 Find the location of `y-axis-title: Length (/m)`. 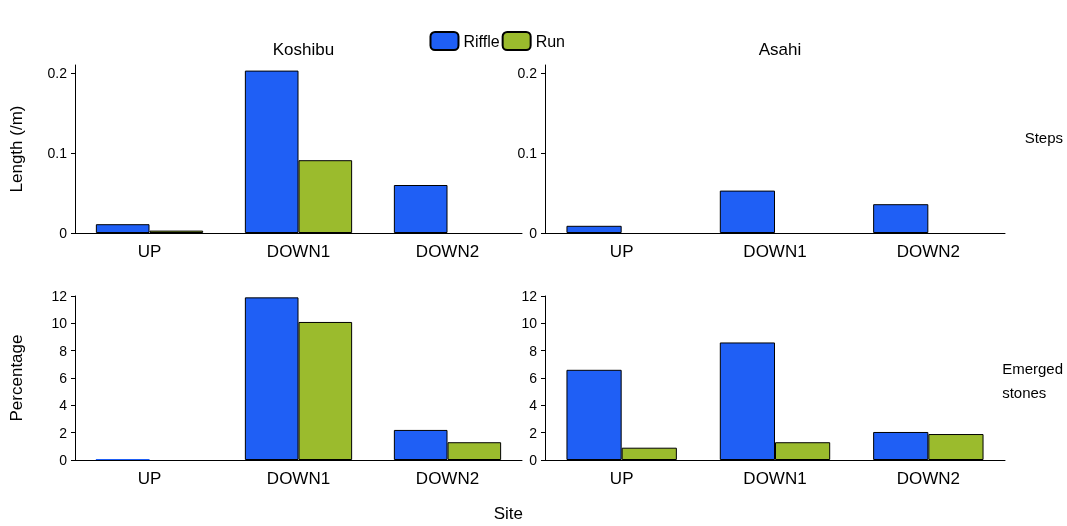

y-axis-title: Length (/m) is located at coordinates (16, 149).